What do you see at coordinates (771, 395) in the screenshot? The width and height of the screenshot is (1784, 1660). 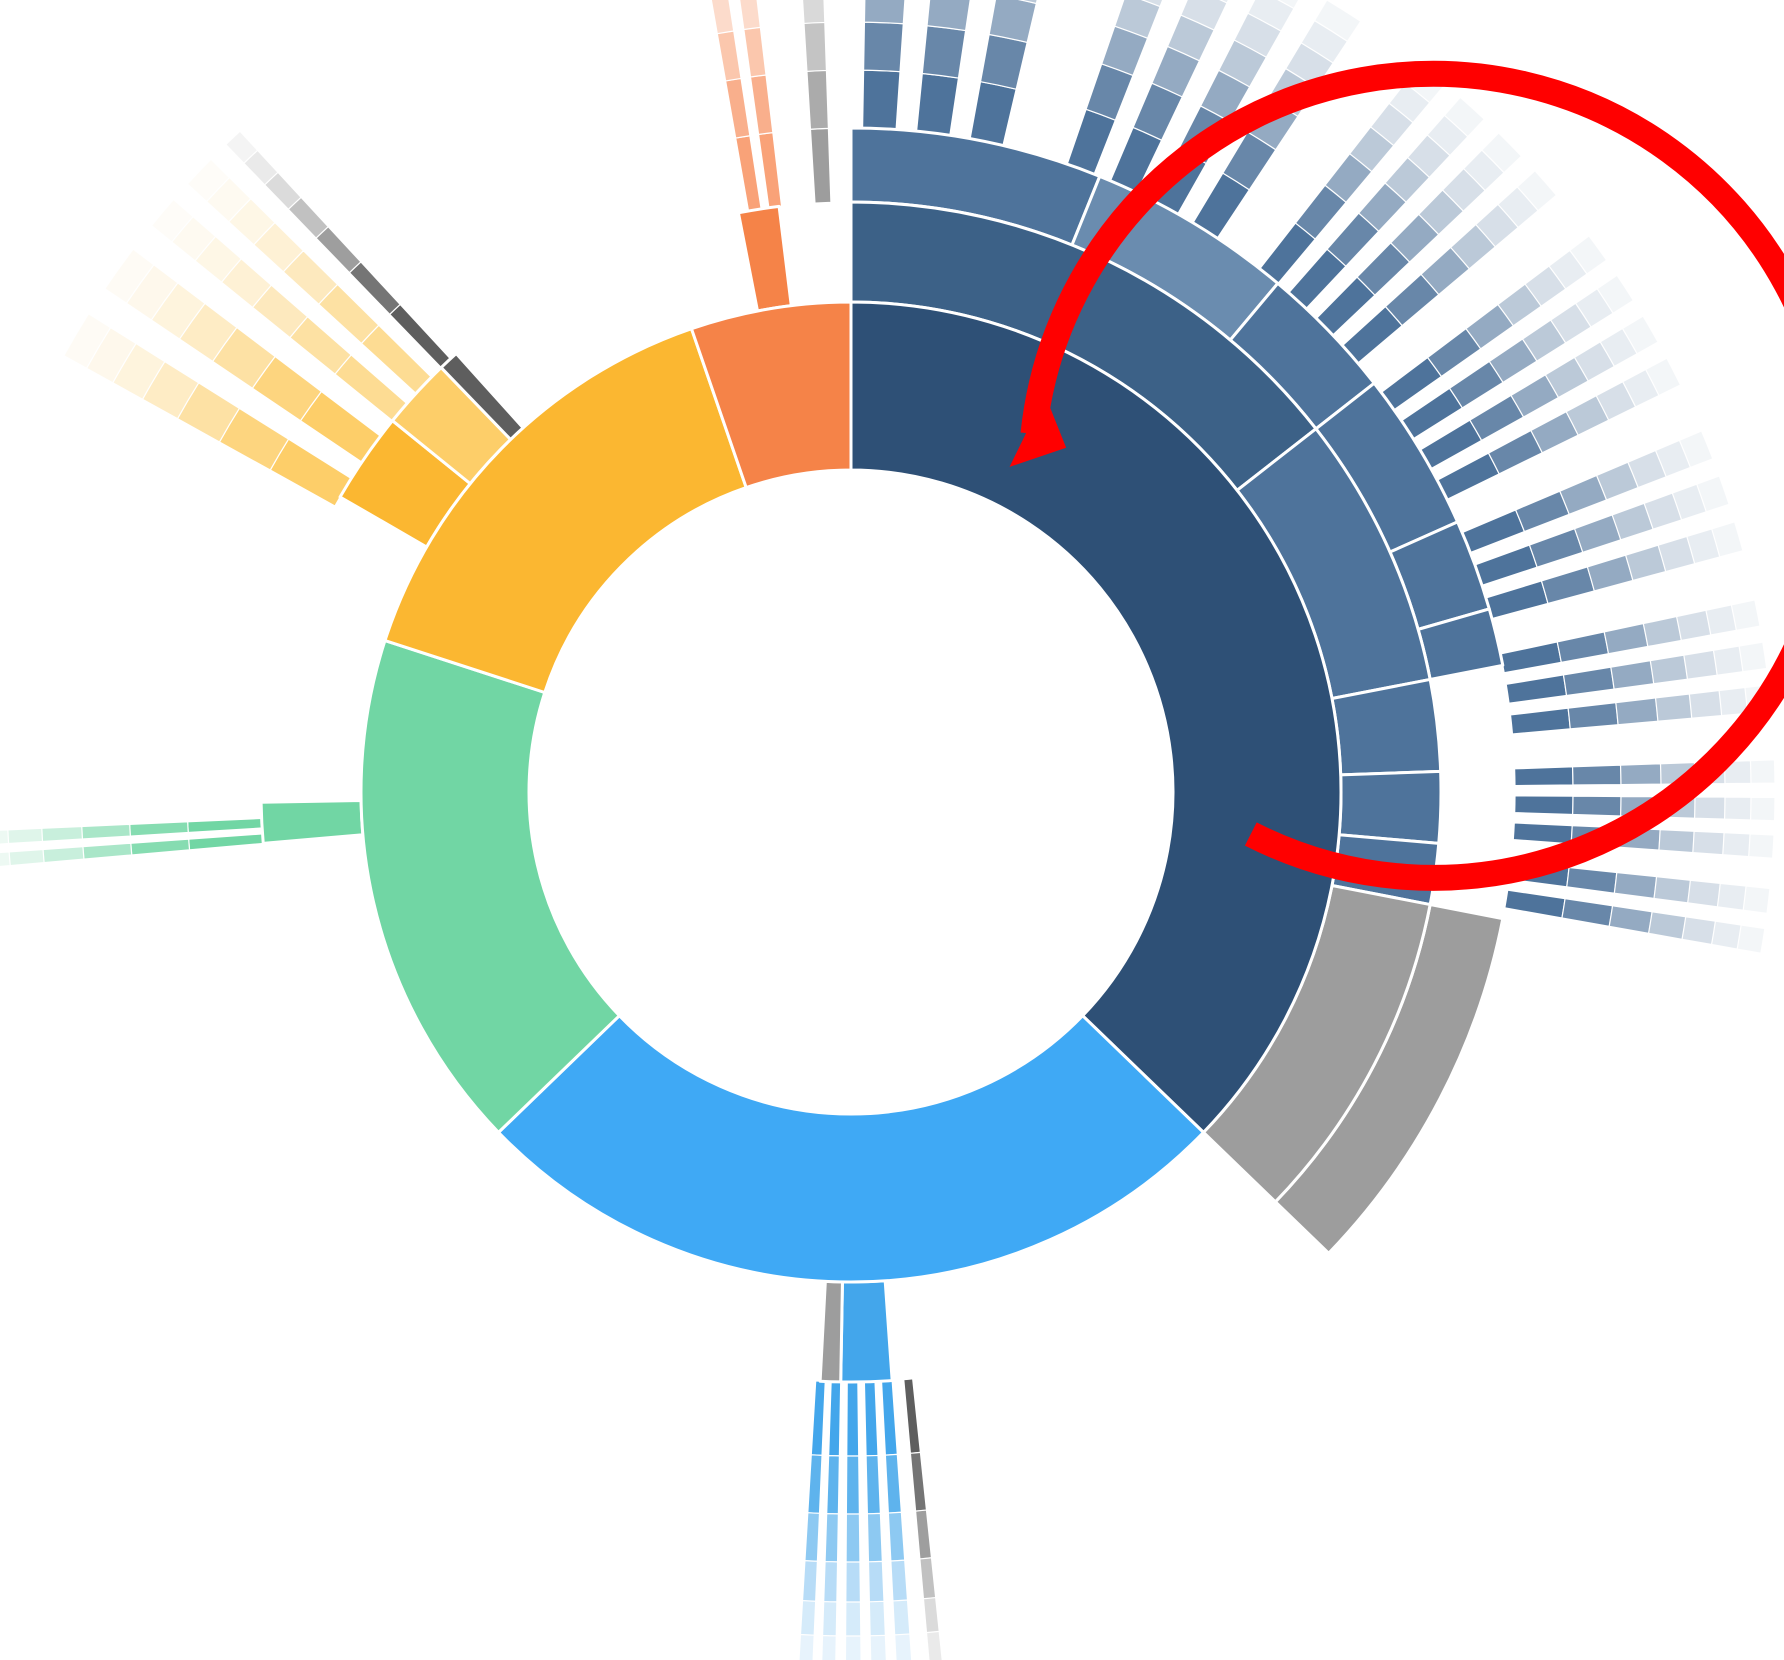 I see `sunburst-segment-orange-branch` at bounding box center [771, 395].